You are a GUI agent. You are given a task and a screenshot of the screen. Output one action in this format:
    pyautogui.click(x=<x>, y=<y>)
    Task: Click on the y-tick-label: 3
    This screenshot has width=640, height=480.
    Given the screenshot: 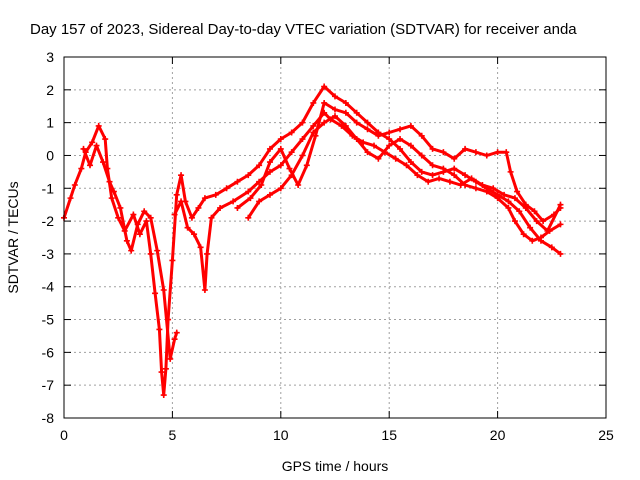 What is the action you would take?
    pyautogui.click(x=50, y=57)
    